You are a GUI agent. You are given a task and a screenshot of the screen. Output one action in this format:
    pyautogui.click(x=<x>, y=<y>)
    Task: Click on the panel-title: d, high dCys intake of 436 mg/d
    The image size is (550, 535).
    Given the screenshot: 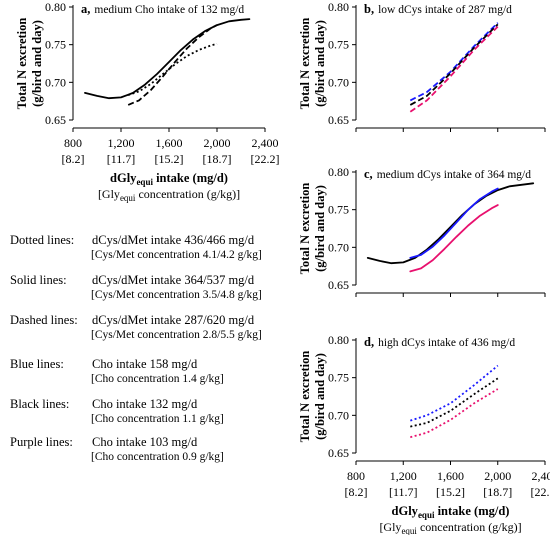 What is the action you would take?
    pyautogui.click(x=439, y=342)
    